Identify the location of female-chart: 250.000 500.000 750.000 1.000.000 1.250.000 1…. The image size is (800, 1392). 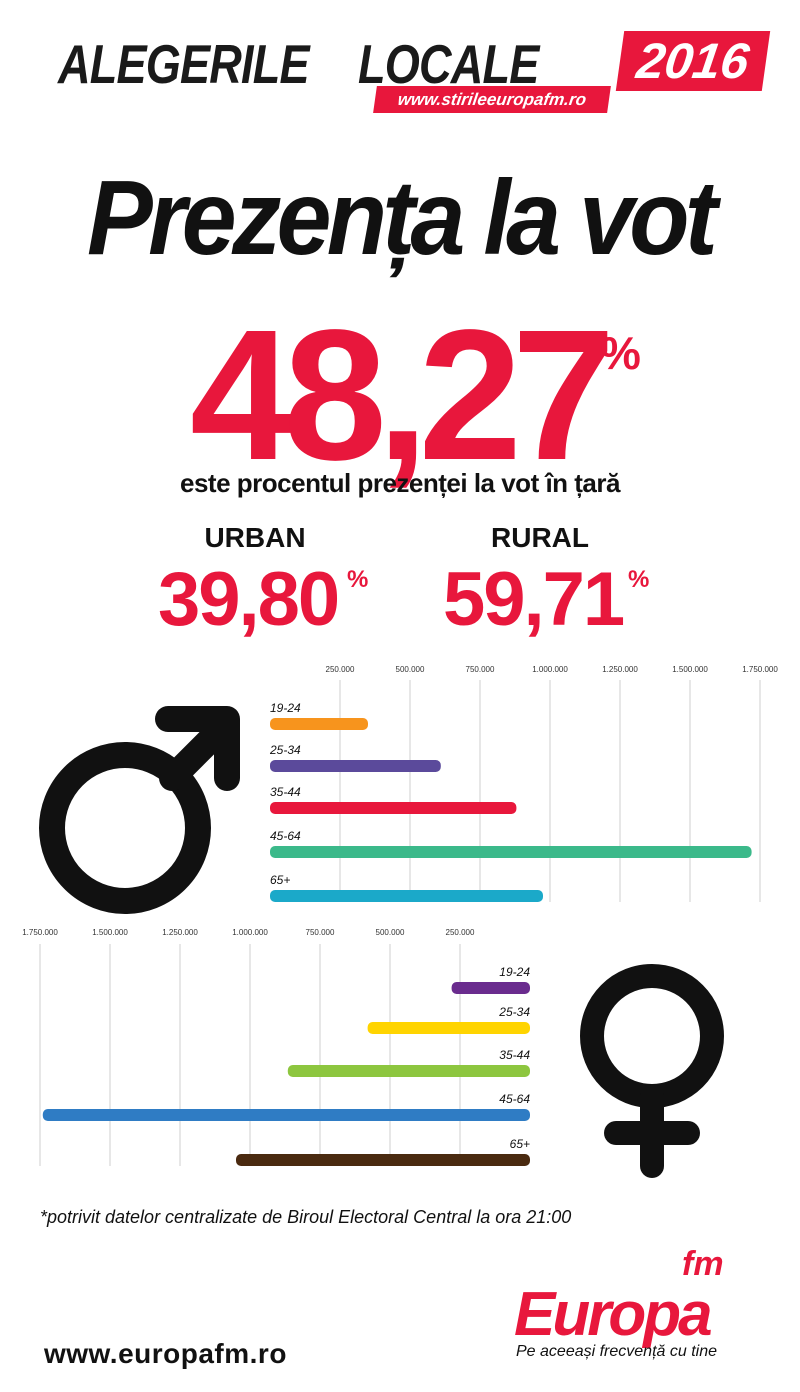
(276, 1047).